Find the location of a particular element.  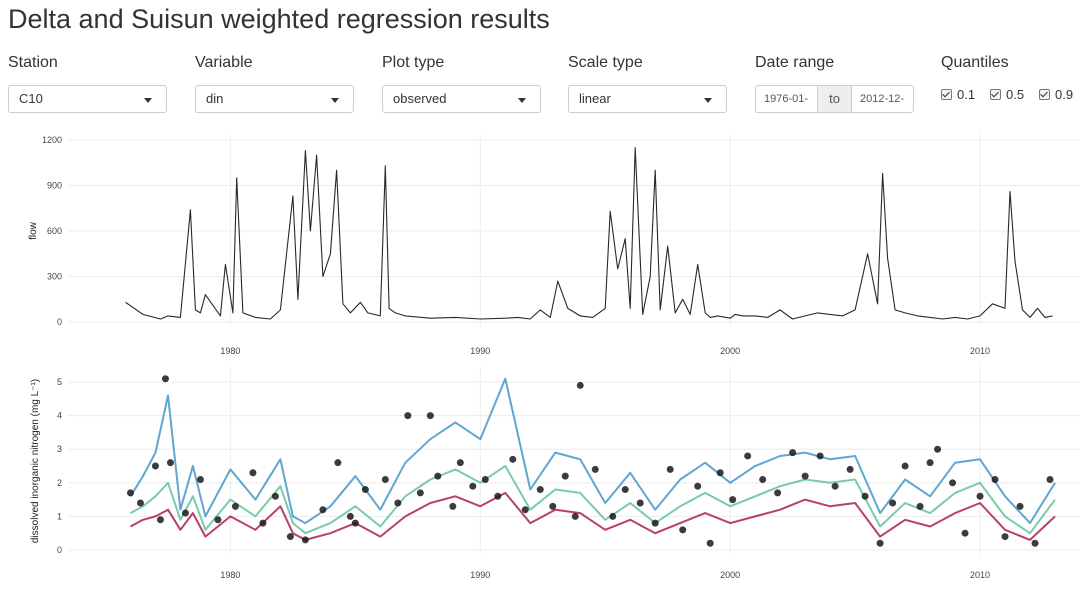

quantile-label: 0.9 is located at coordinates (1064, 94).